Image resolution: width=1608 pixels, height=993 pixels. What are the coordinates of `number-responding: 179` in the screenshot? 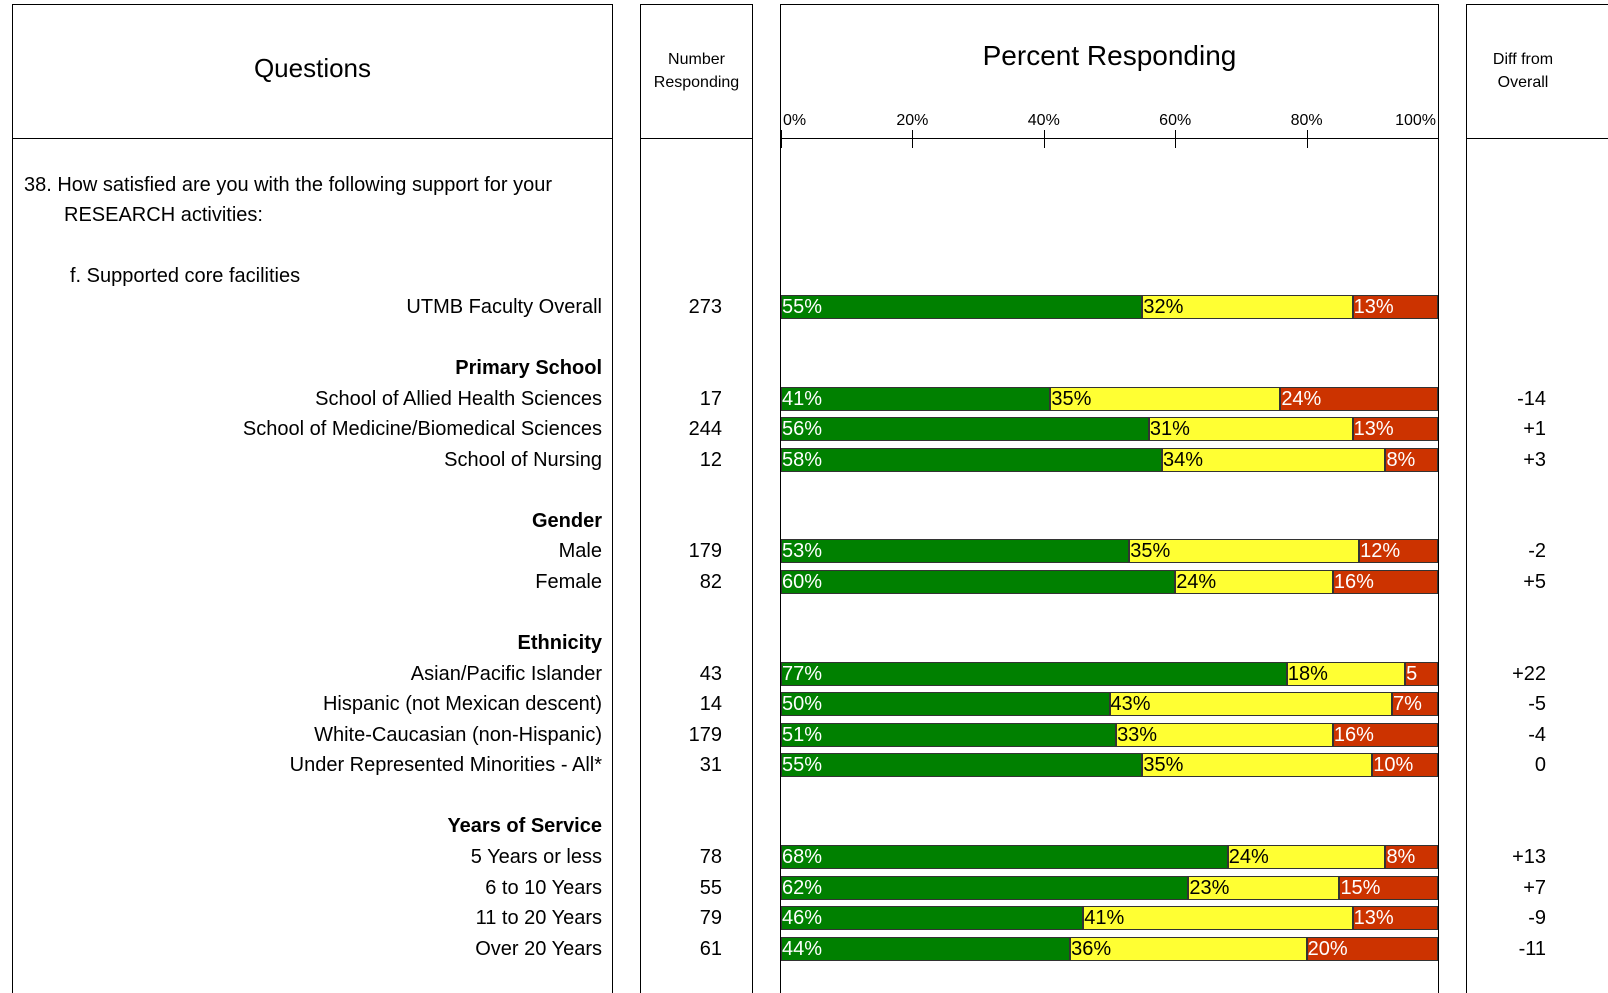 It's located at (705, 734).